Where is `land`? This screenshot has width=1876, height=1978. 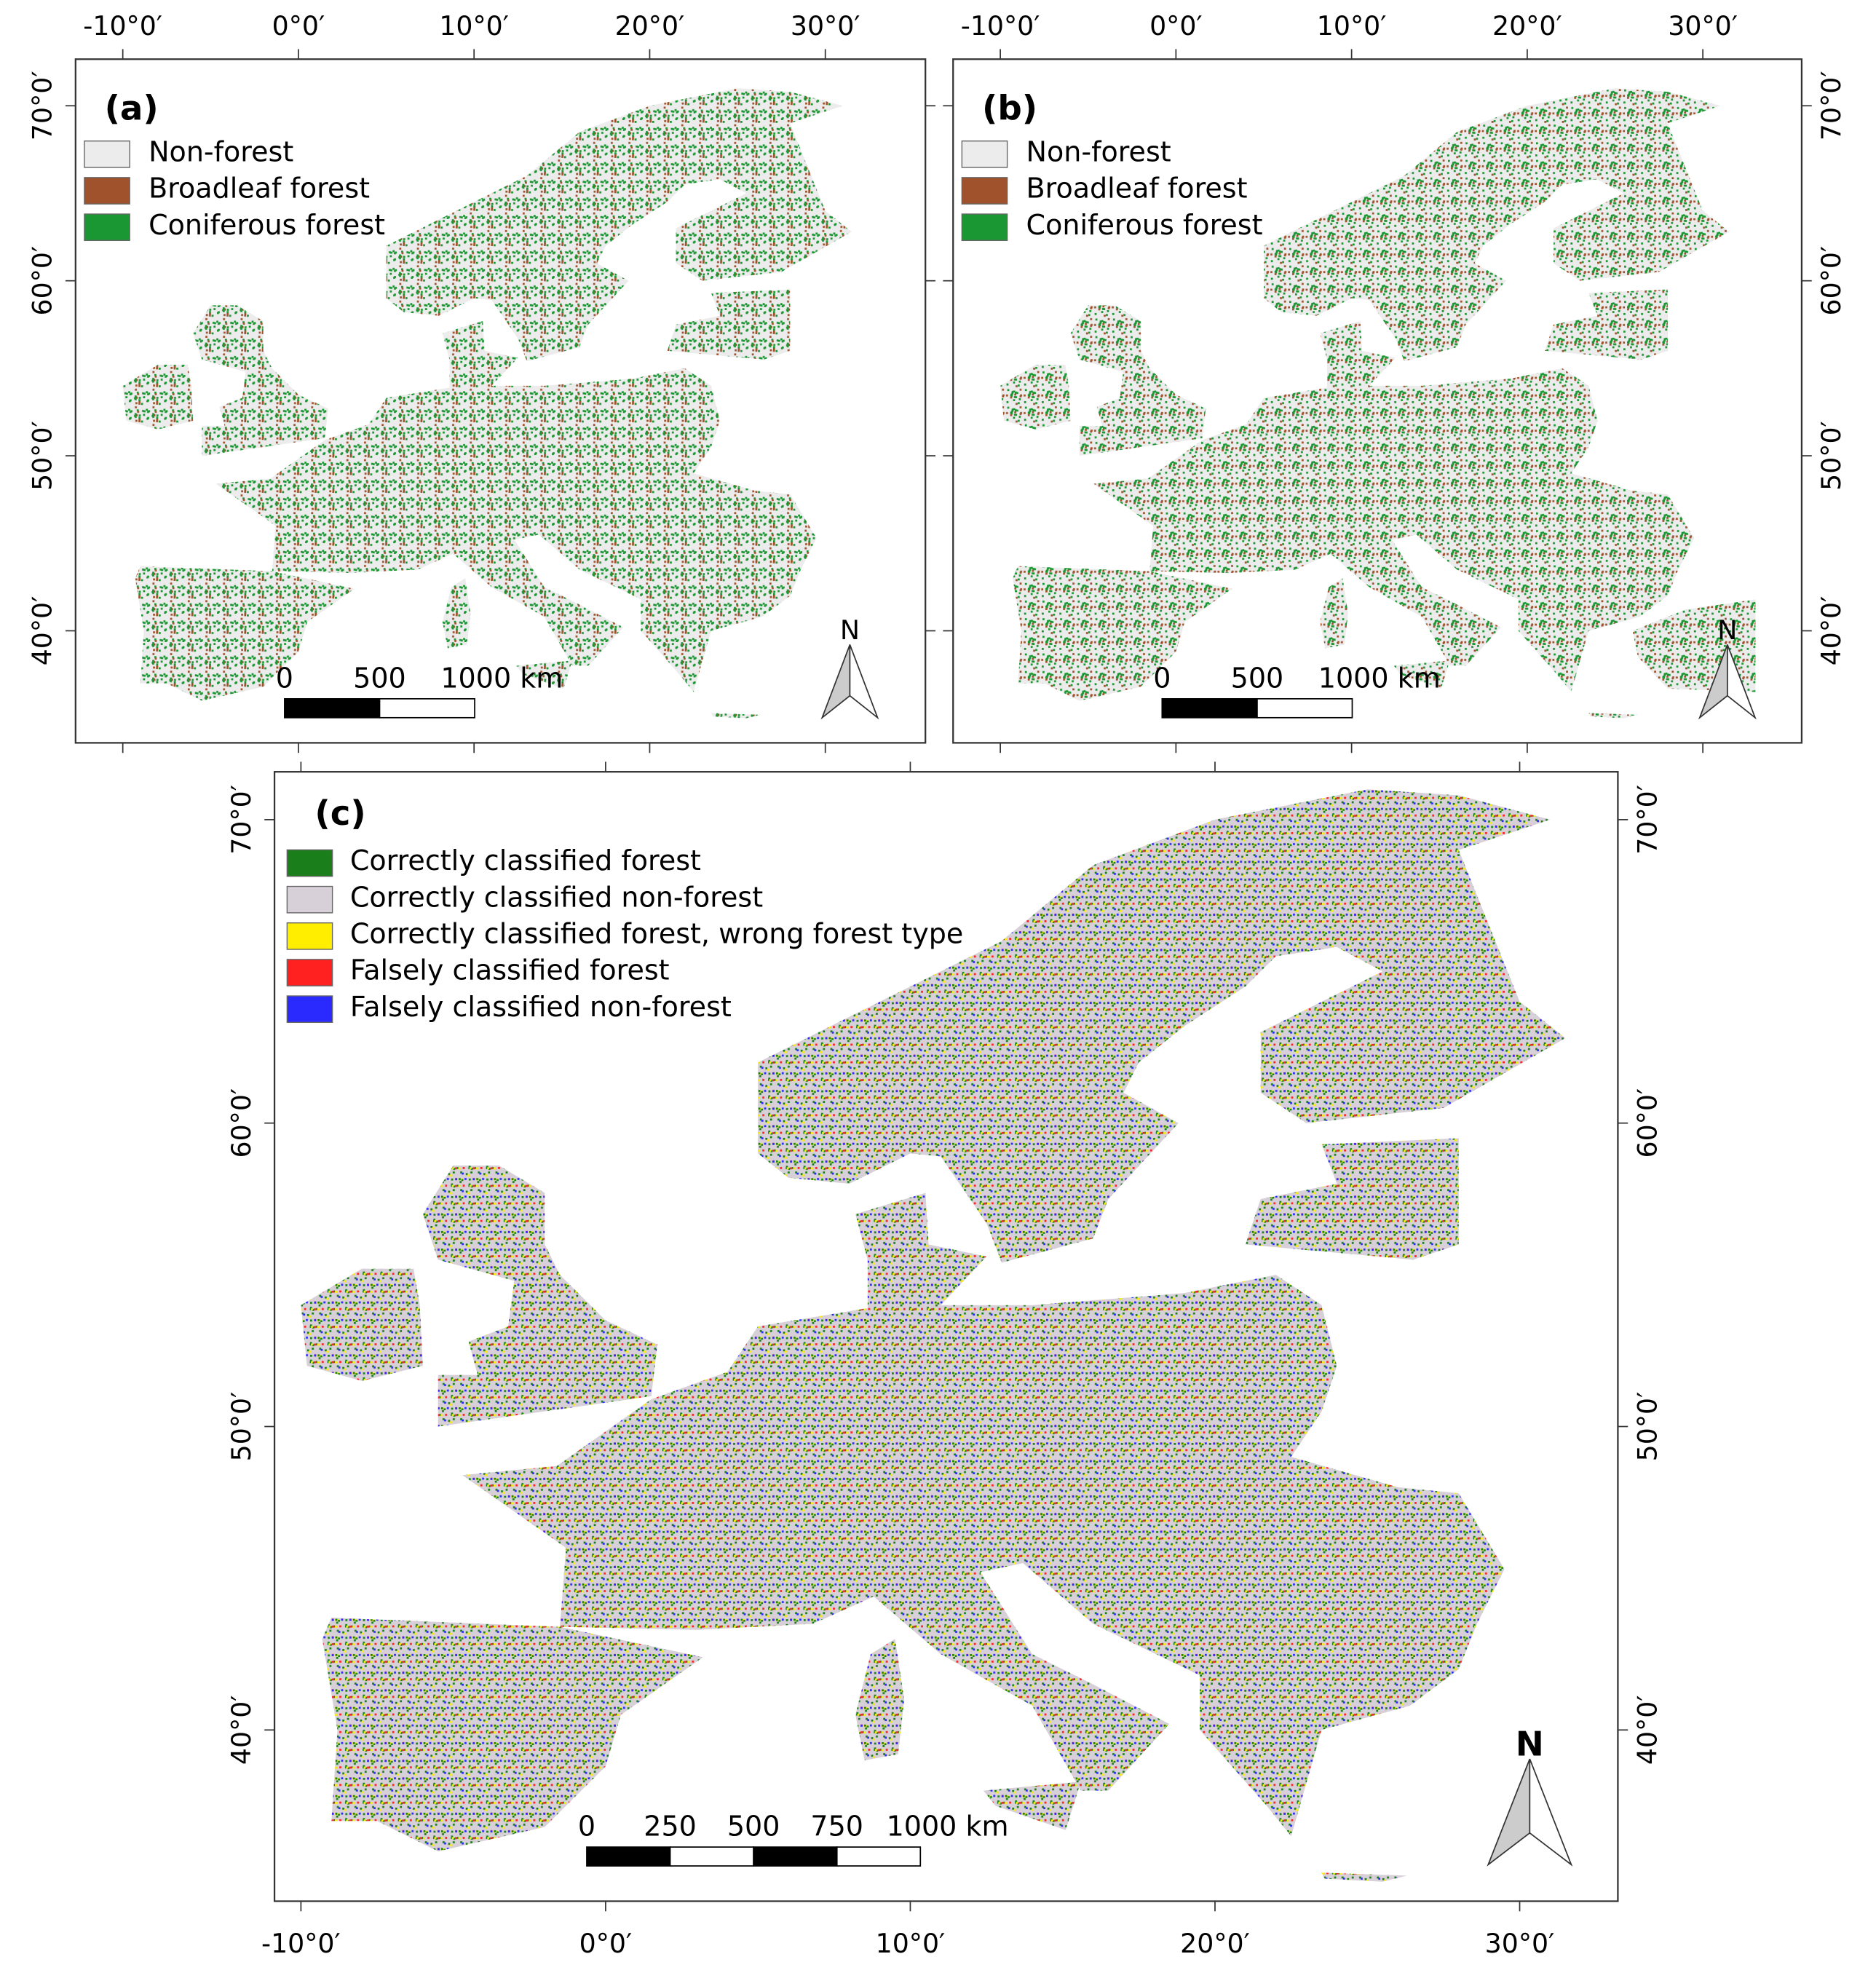
land is located at coordinates (487, 403).